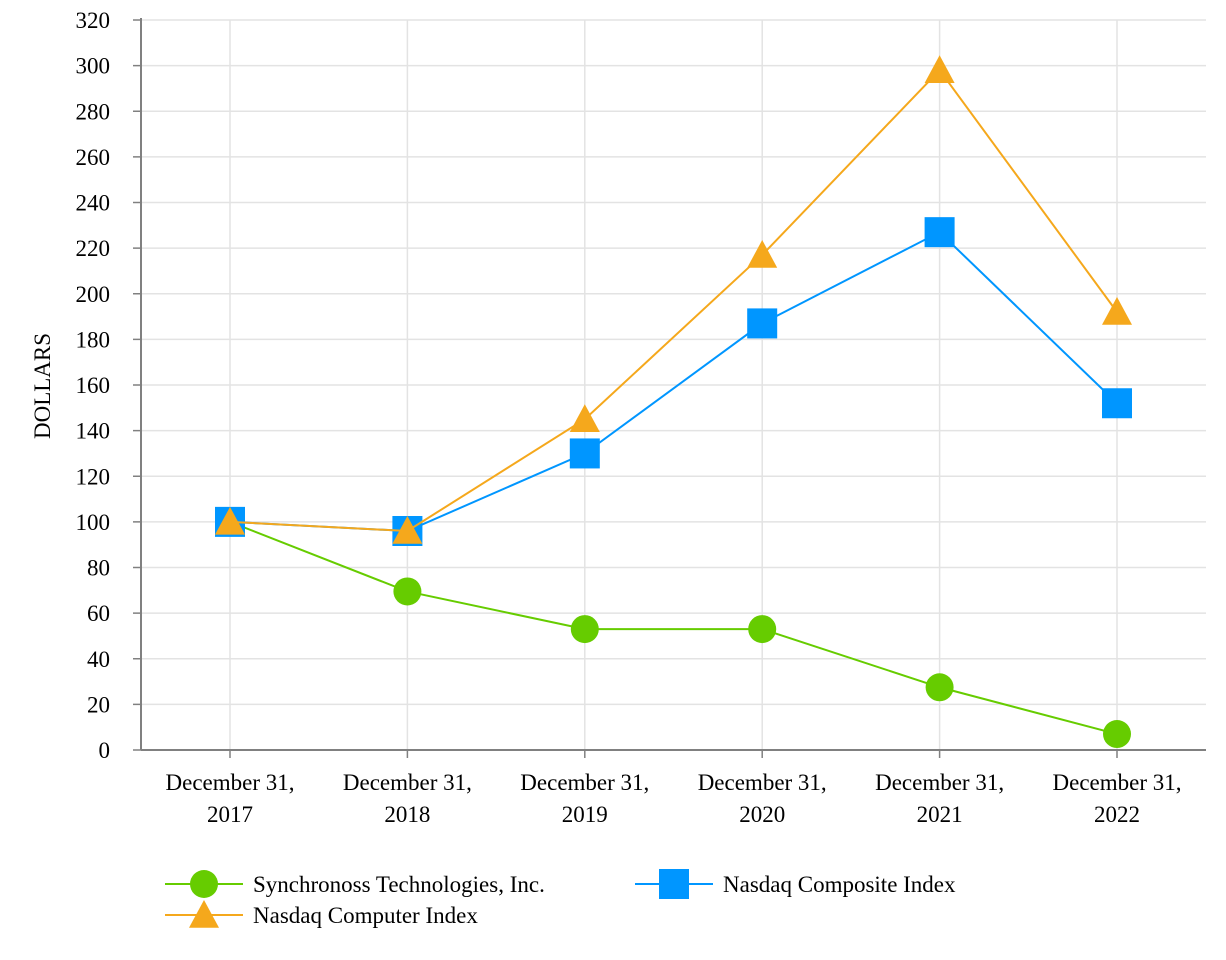  What do you see at coordinates (407, 814) in the screenshot?
I see `x-tick-label-line: 2018` at bounding box center [407, 814].